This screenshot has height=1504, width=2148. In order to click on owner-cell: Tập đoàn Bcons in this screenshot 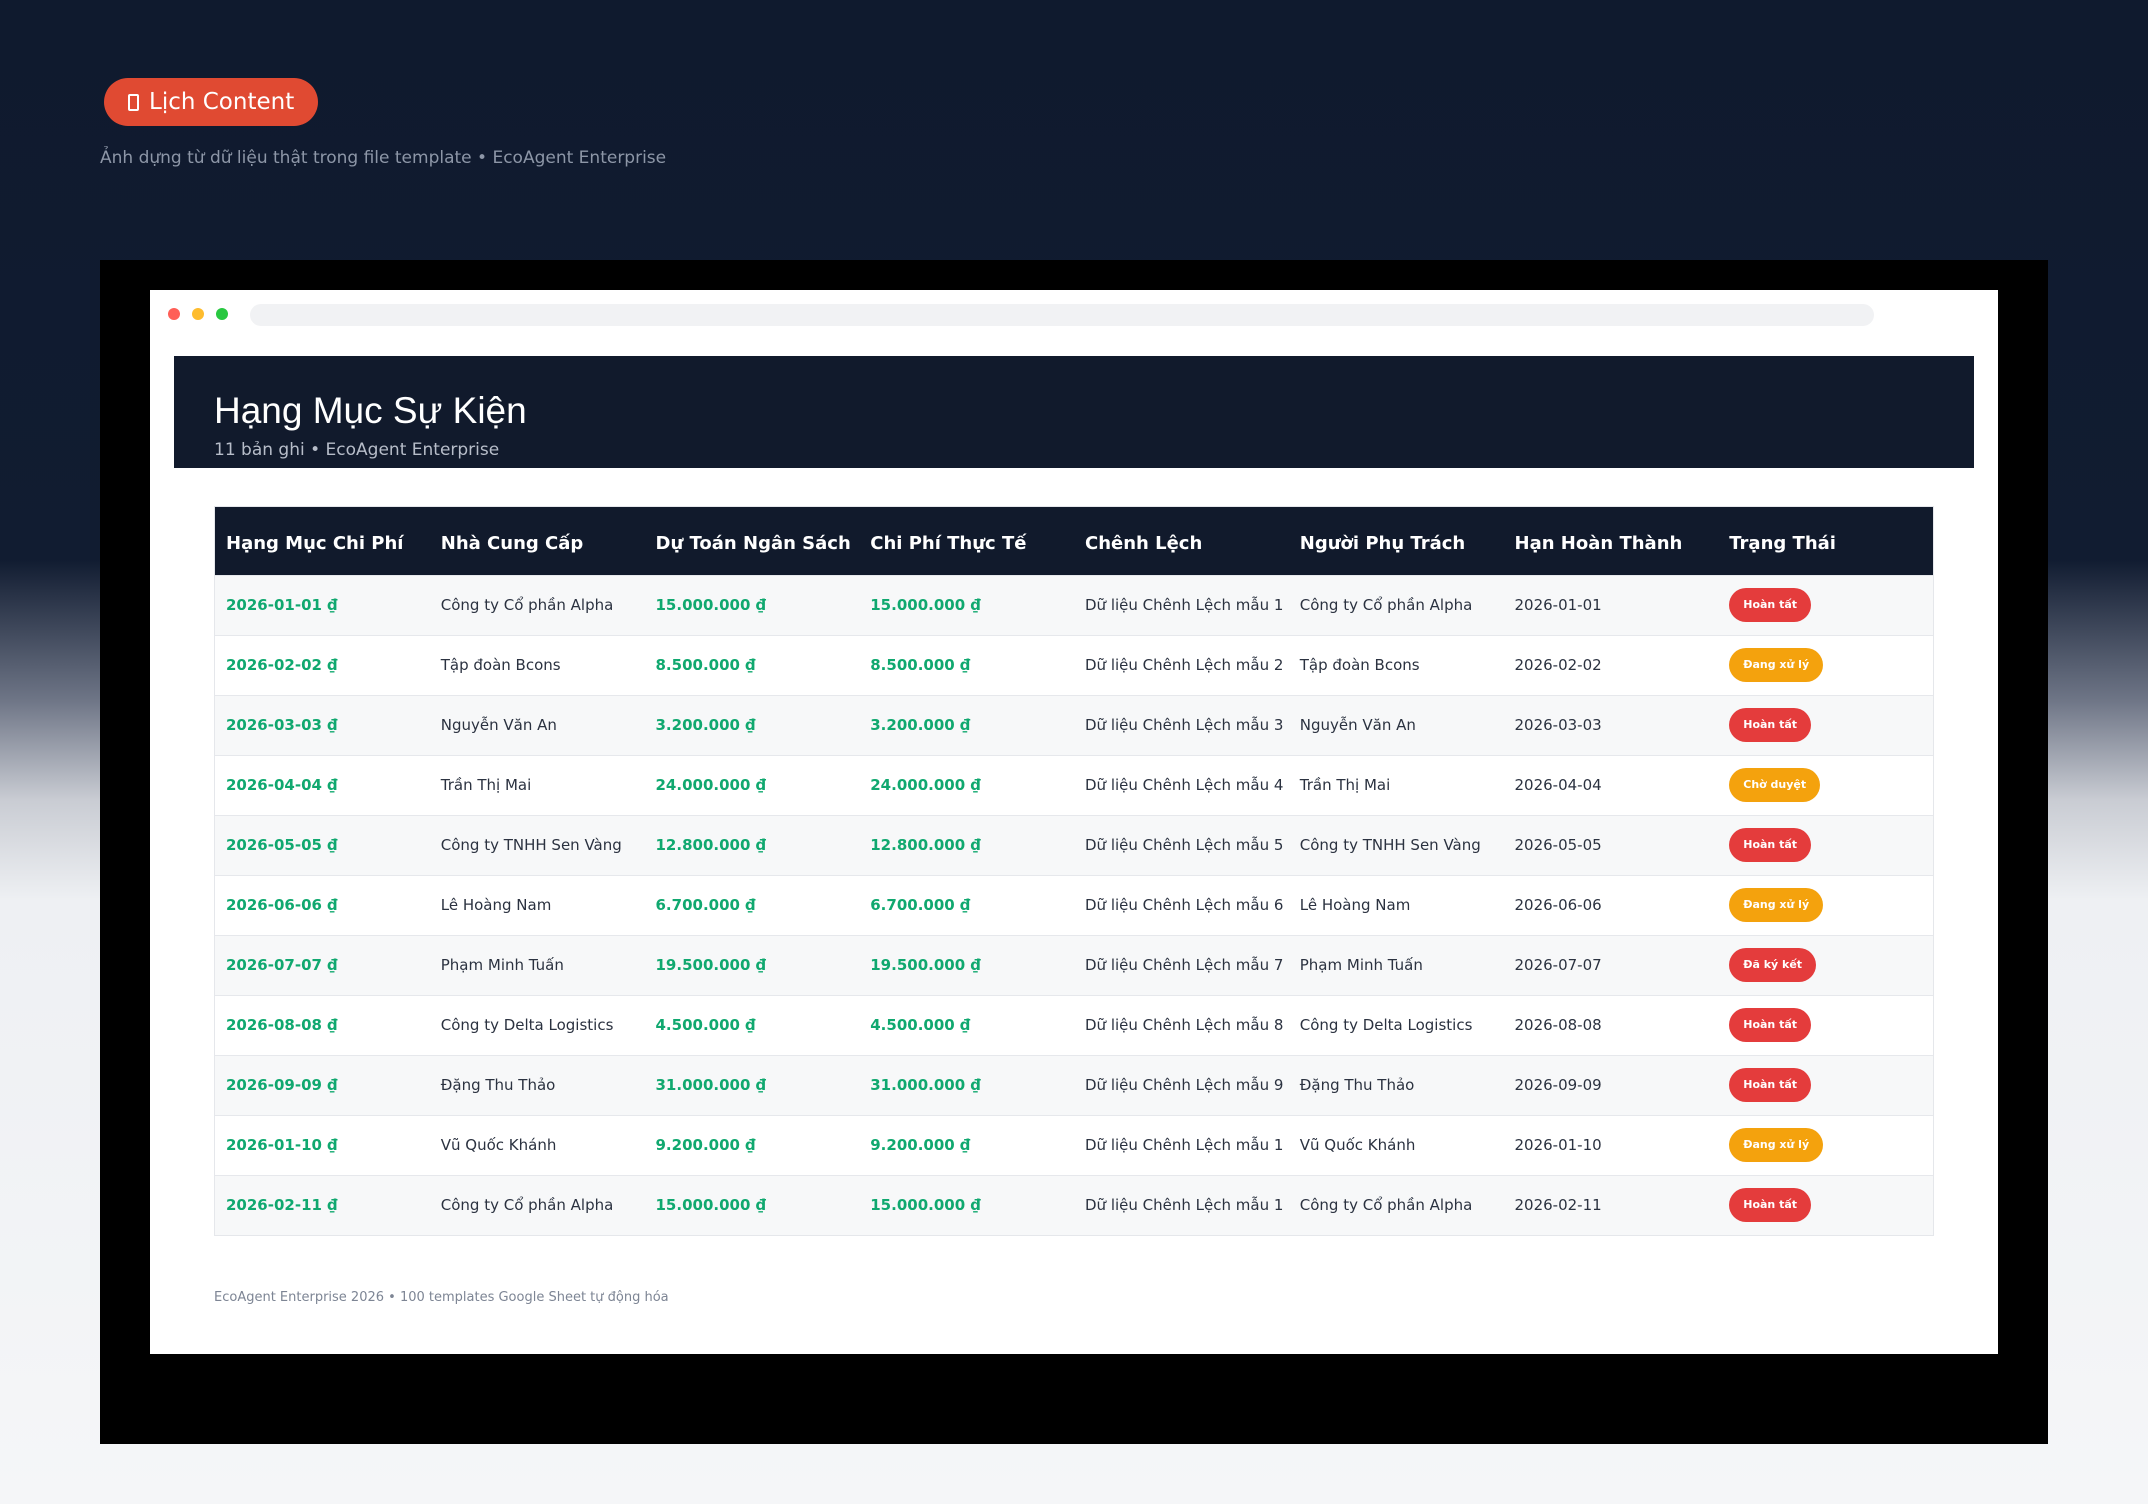, I will do `click(1359, 665)`.